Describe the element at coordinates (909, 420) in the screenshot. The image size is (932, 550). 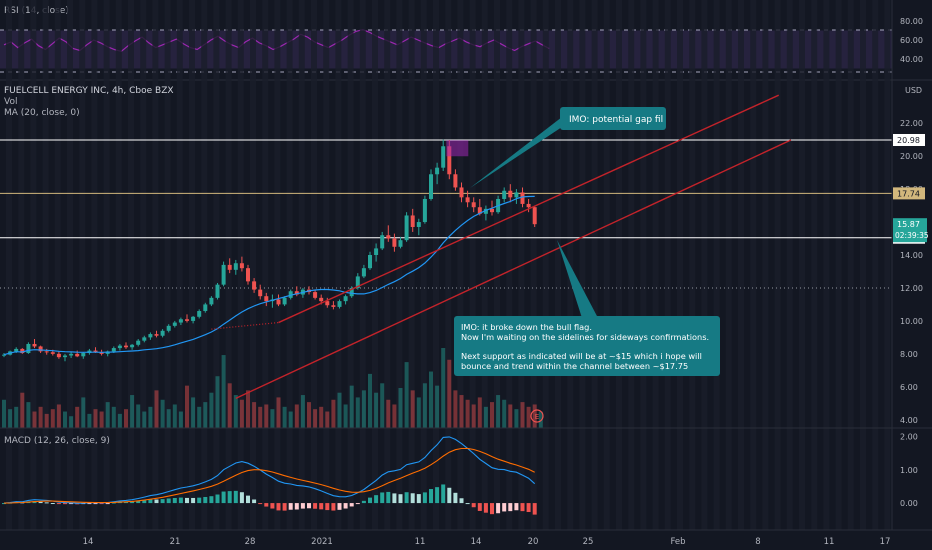
I see `price-tick-label: 4.00` at that location.